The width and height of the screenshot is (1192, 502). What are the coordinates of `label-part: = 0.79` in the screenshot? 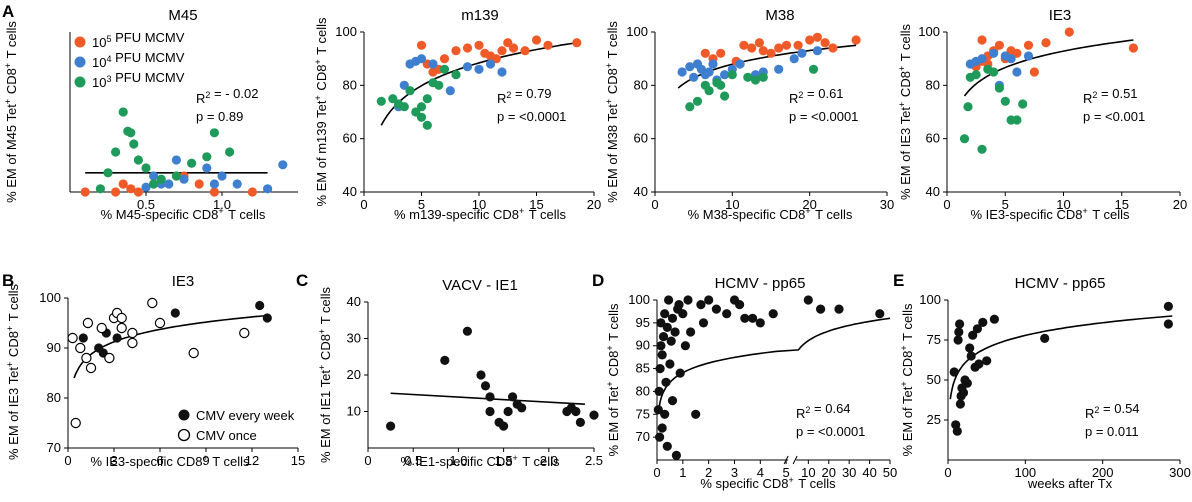 It's located at (531, 93).